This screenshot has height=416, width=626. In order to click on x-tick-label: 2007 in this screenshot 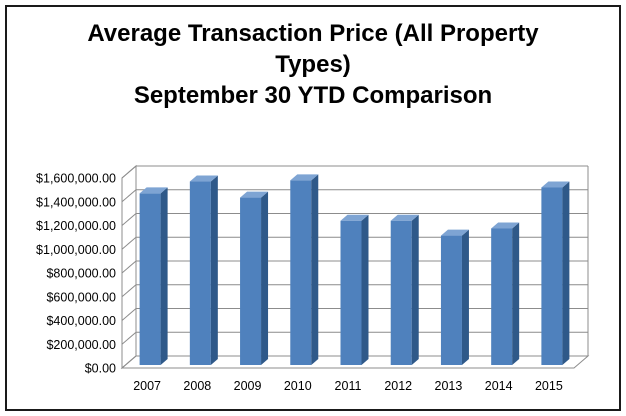, I will do `click(147, 386)`.